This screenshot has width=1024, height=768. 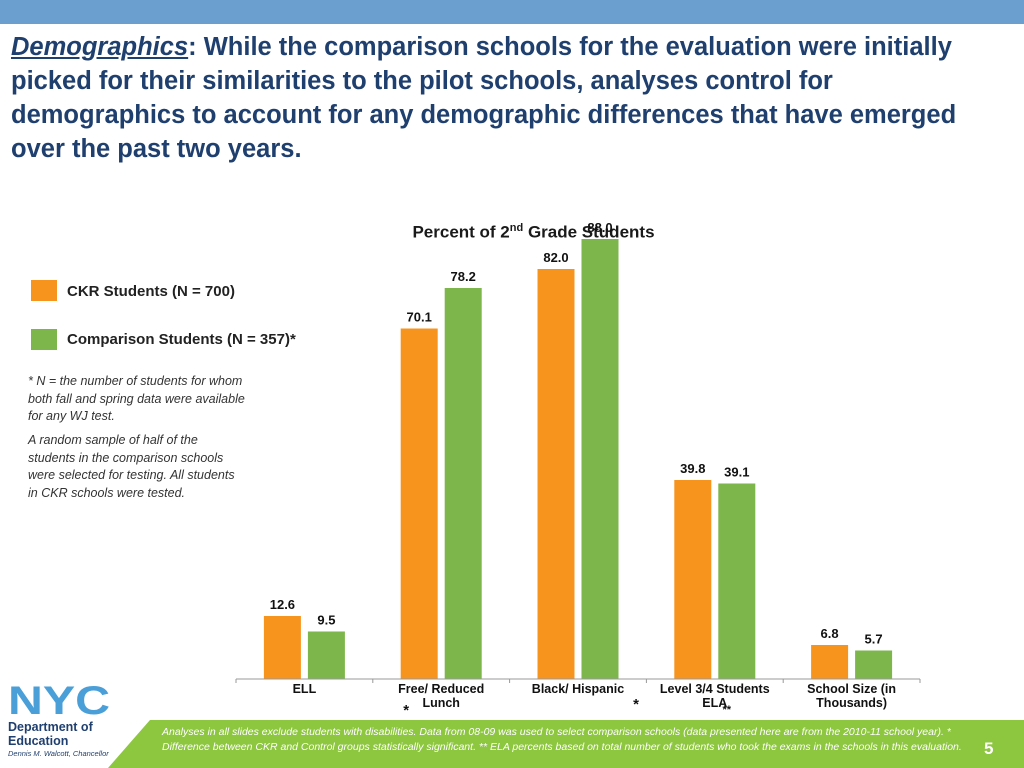 I want to click on data-label-series2-3: 88.0, so click(x=599, y=227).